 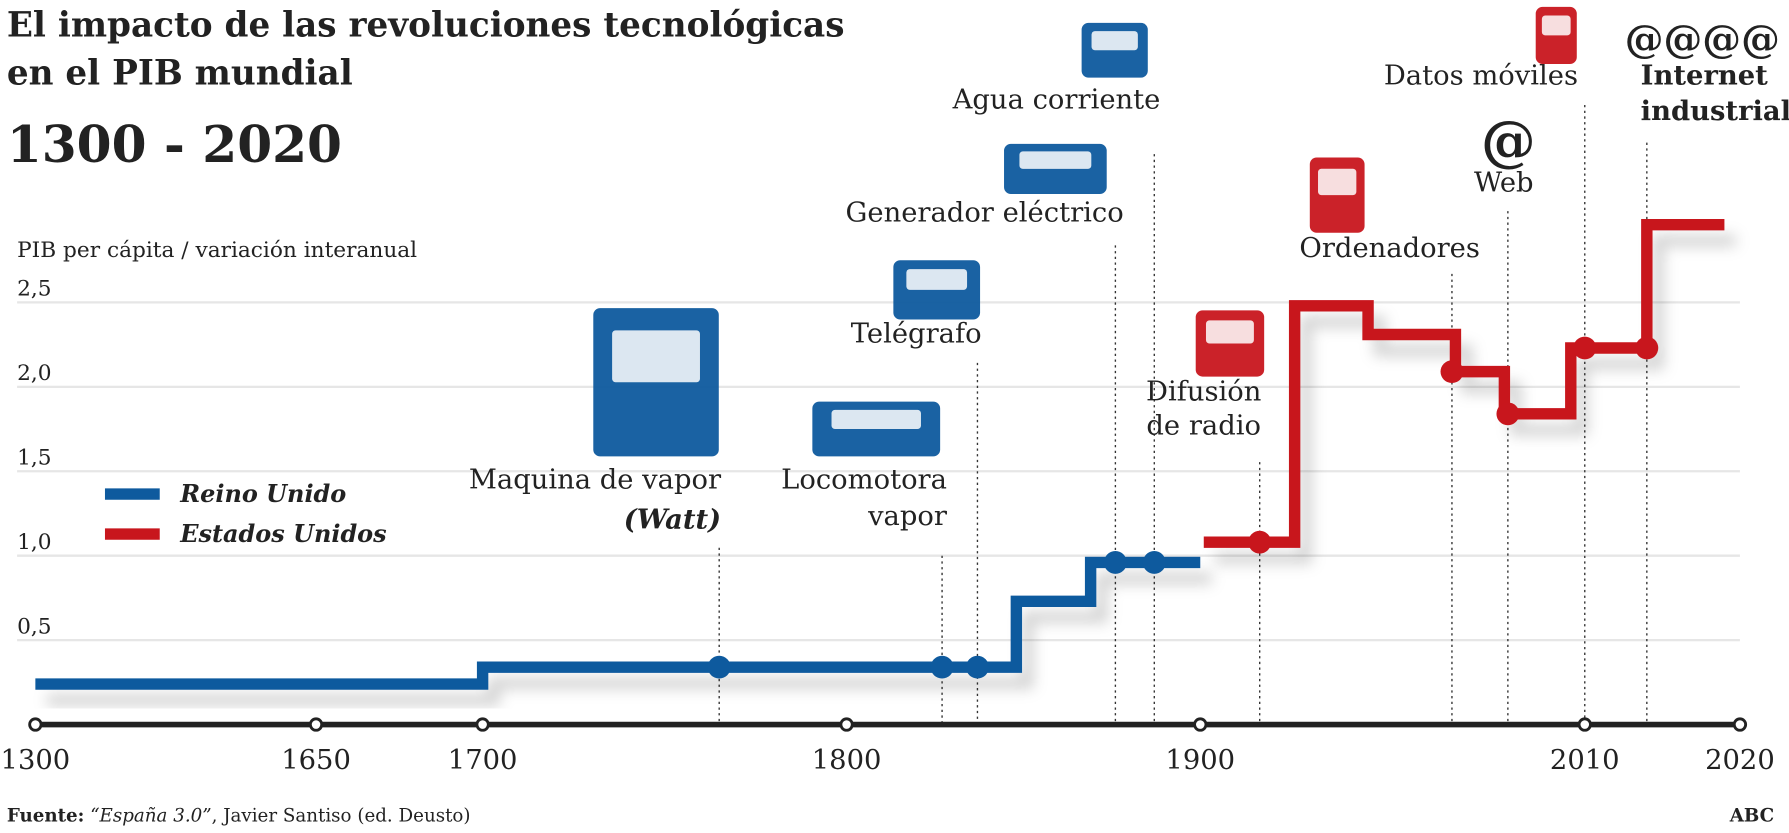 I want to click on event-label: Maquina de vapor, so click(x=595, y=479).